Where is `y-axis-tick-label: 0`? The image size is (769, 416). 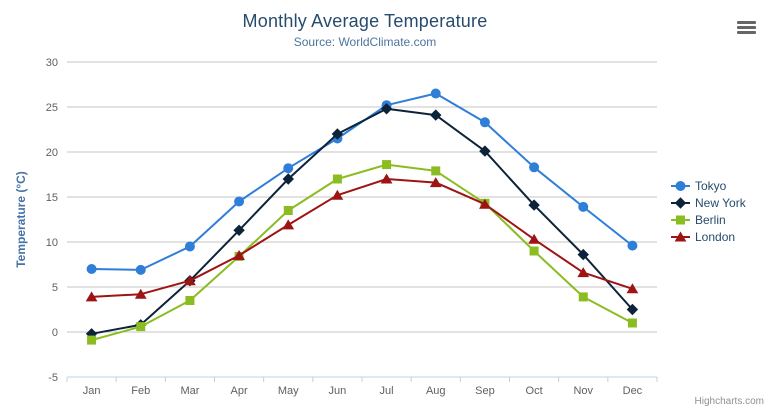 y-axis-tick-label: 0 is located at coordinates (55, 333).